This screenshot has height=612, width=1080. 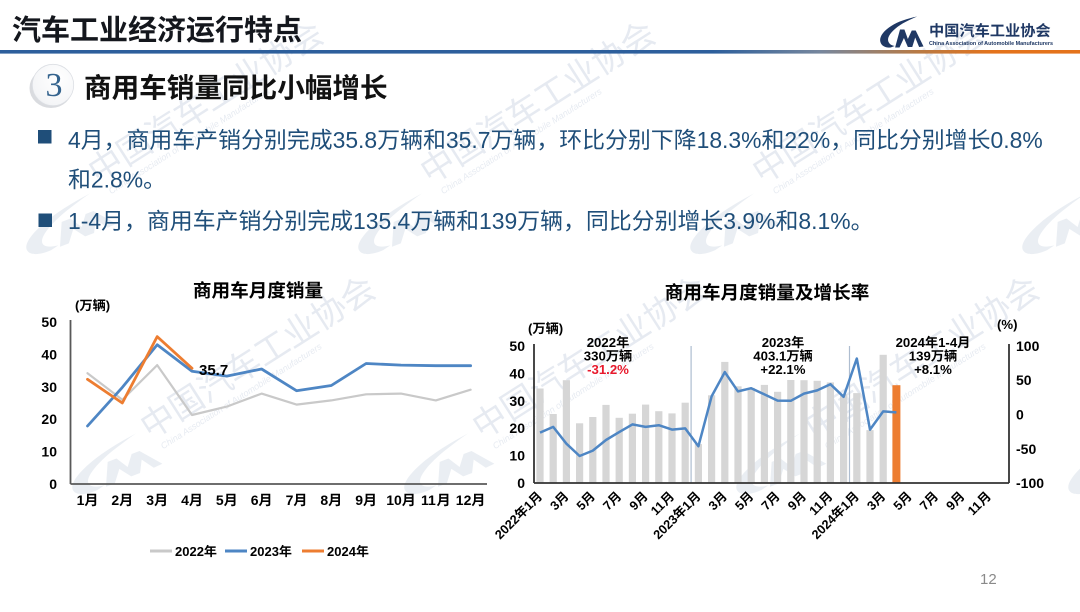 I want to click on svg-text: -100, so click(x=1030, y=483).